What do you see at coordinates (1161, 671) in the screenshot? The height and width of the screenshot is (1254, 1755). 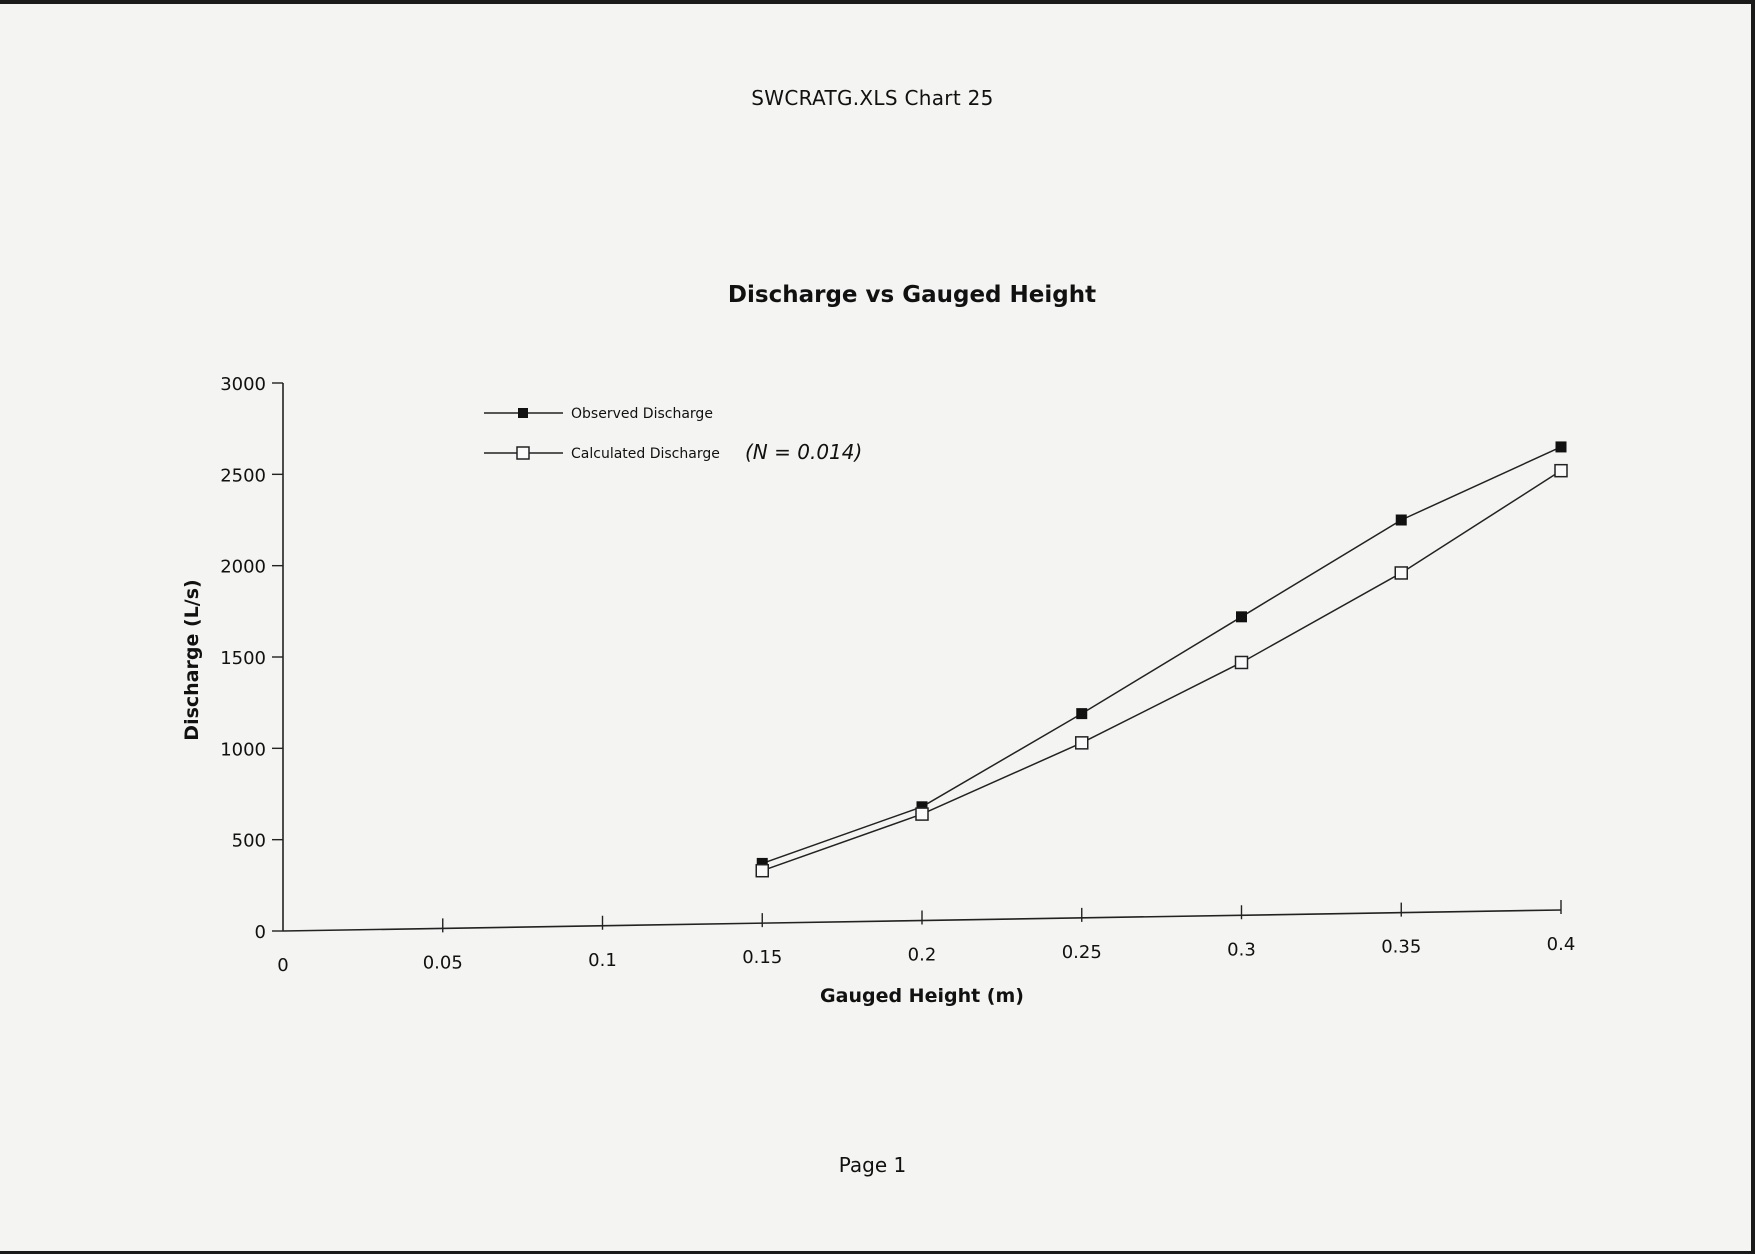 I see `series-line-calculated` at bounding box center [1161, 671].